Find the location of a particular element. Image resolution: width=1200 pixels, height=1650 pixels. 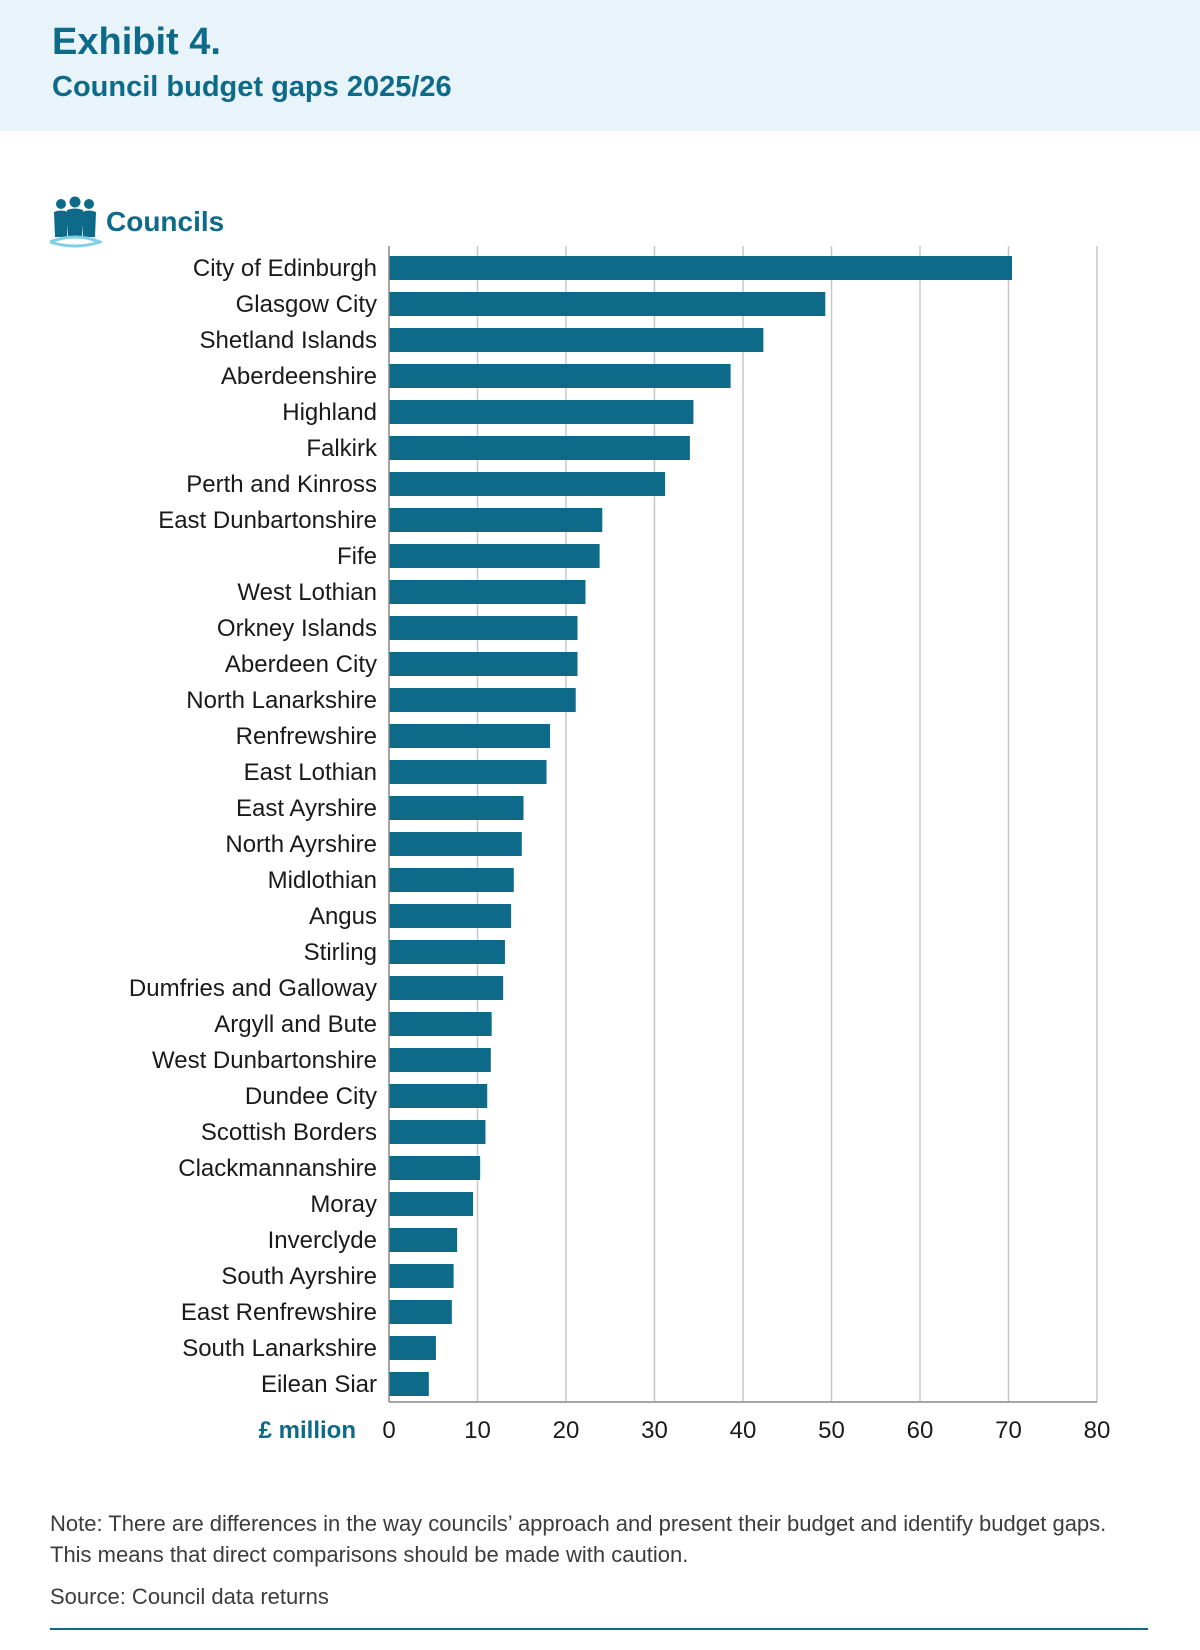

category-label: Scottish Borders is located at coordinates (289, 1132).